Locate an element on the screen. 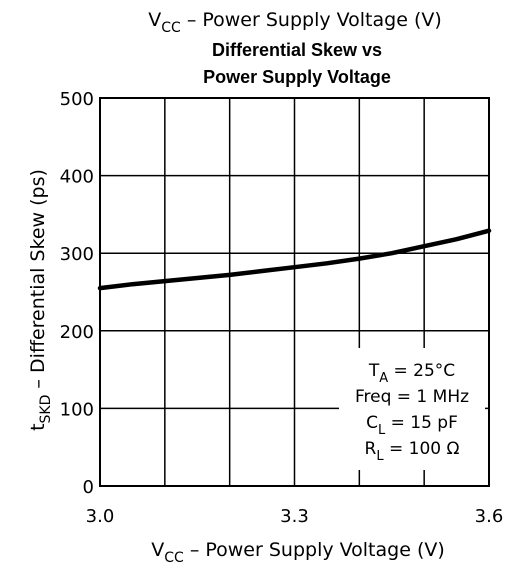 This screenshot has width=508, height=571. condition-1: Freq = 1 MHz is located at coordinates (412, 397).